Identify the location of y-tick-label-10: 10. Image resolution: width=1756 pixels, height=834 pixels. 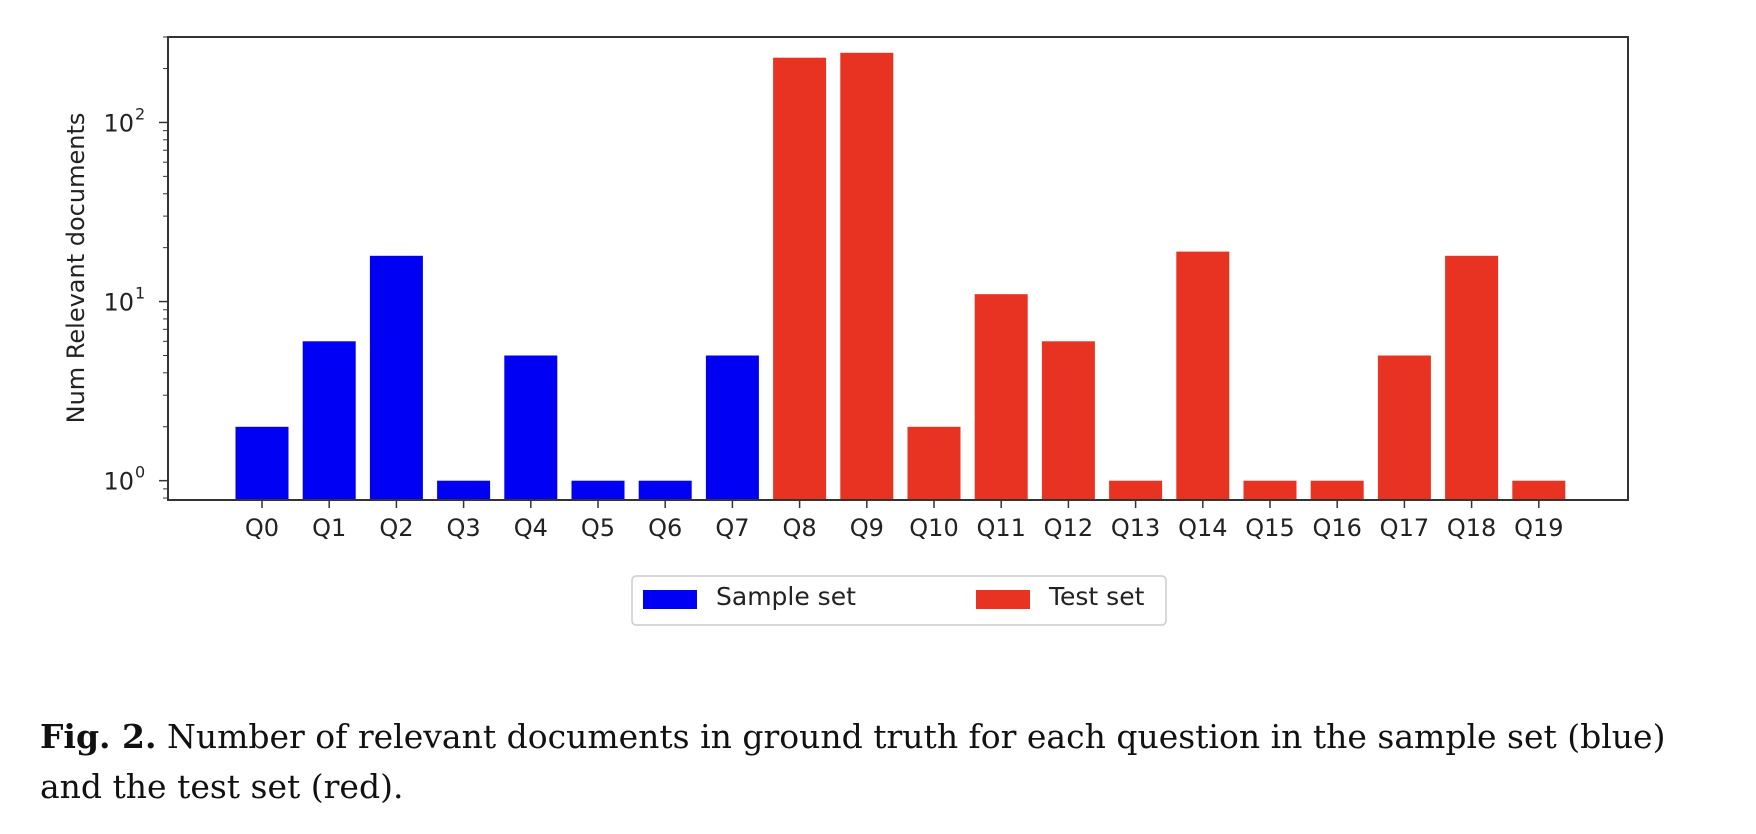
(118, 303).